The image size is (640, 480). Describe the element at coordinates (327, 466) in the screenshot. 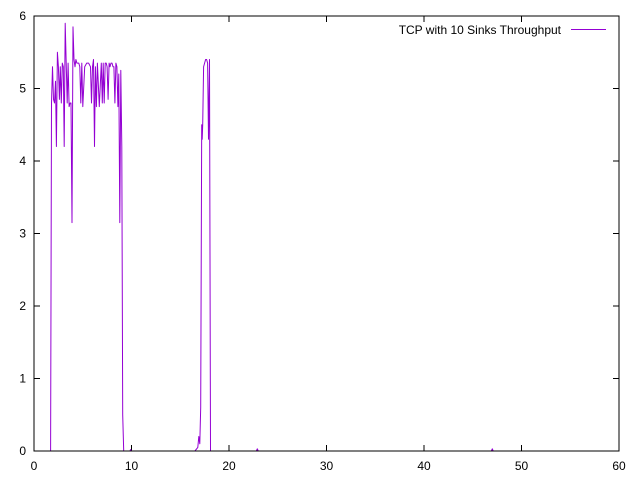

I see `x-tick-label: 30` at that location.